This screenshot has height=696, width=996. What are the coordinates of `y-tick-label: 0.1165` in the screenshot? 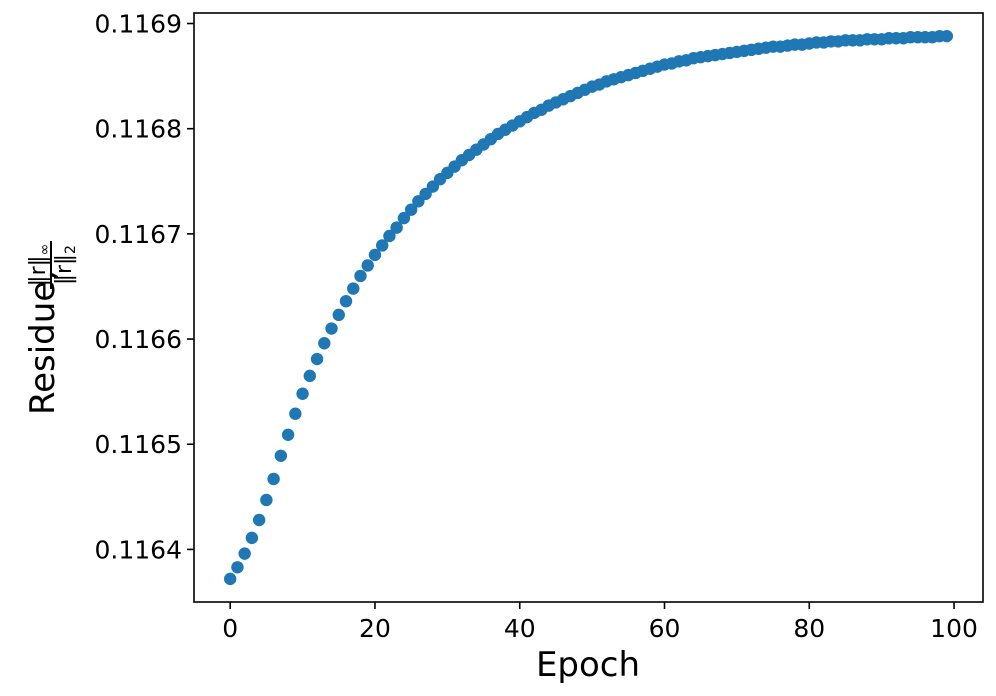 It's located at (138, 444).